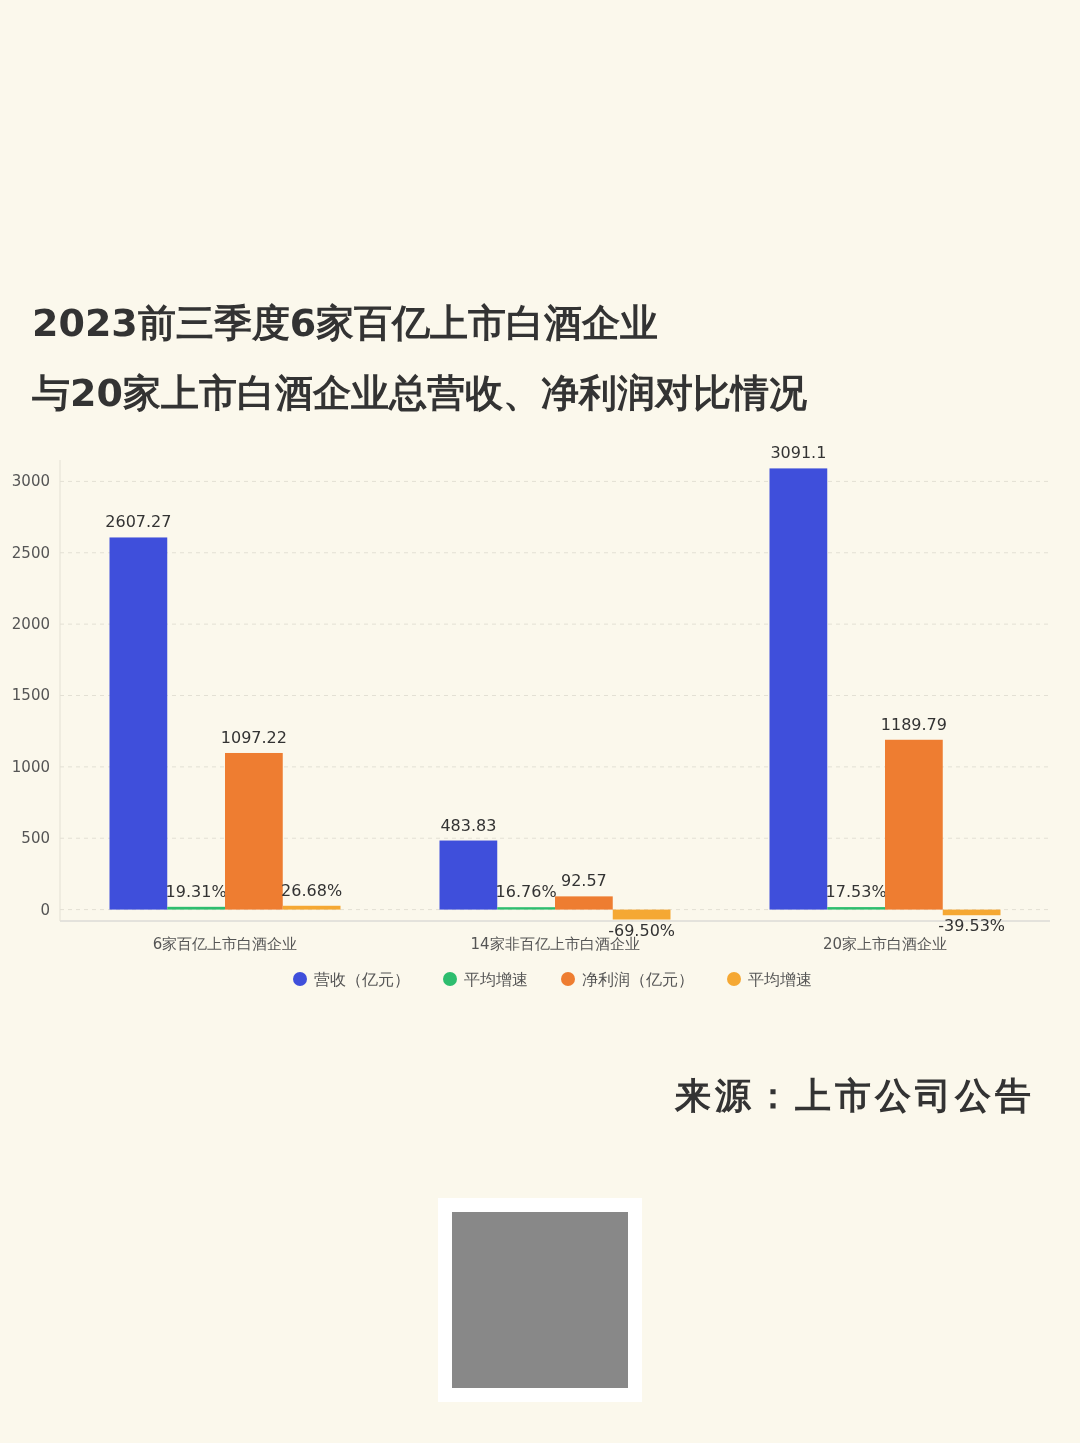 This screenshot has height=1443, width=1080. I want to click on source-note: 来源：上市公司公告, so click(854, 1095).